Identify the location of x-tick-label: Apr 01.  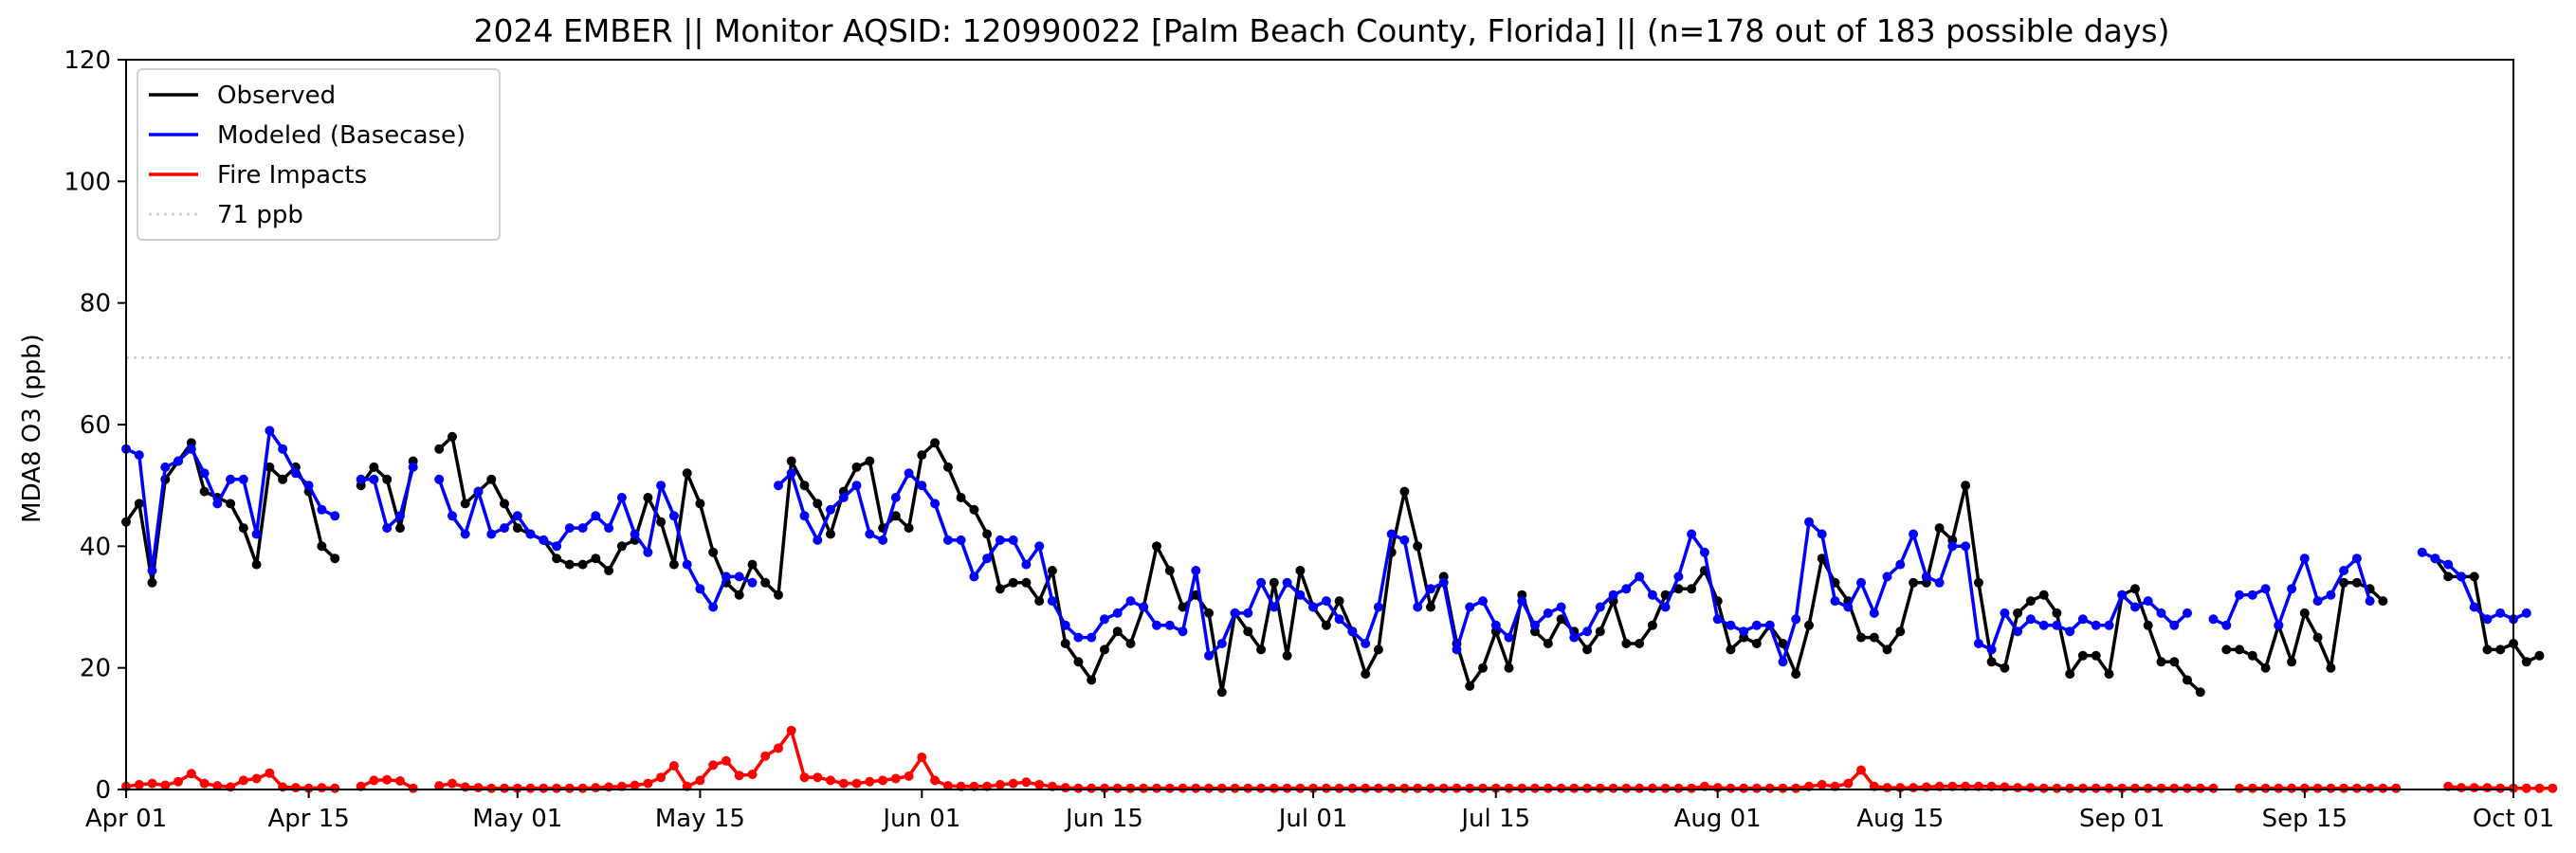
(126, 819).